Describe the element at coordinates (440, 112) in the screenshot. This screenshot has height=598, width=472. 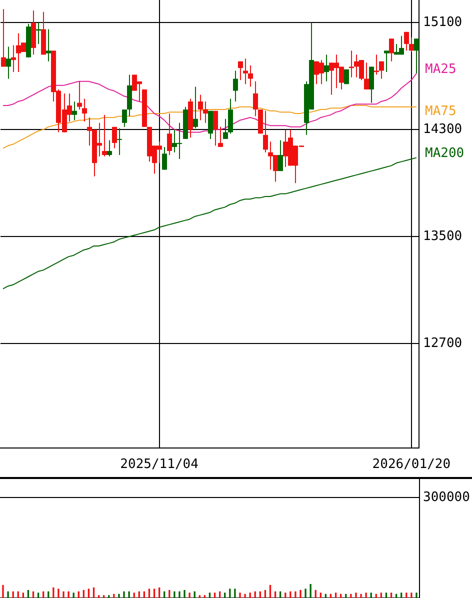
I see `series-label: MA75` at that location.